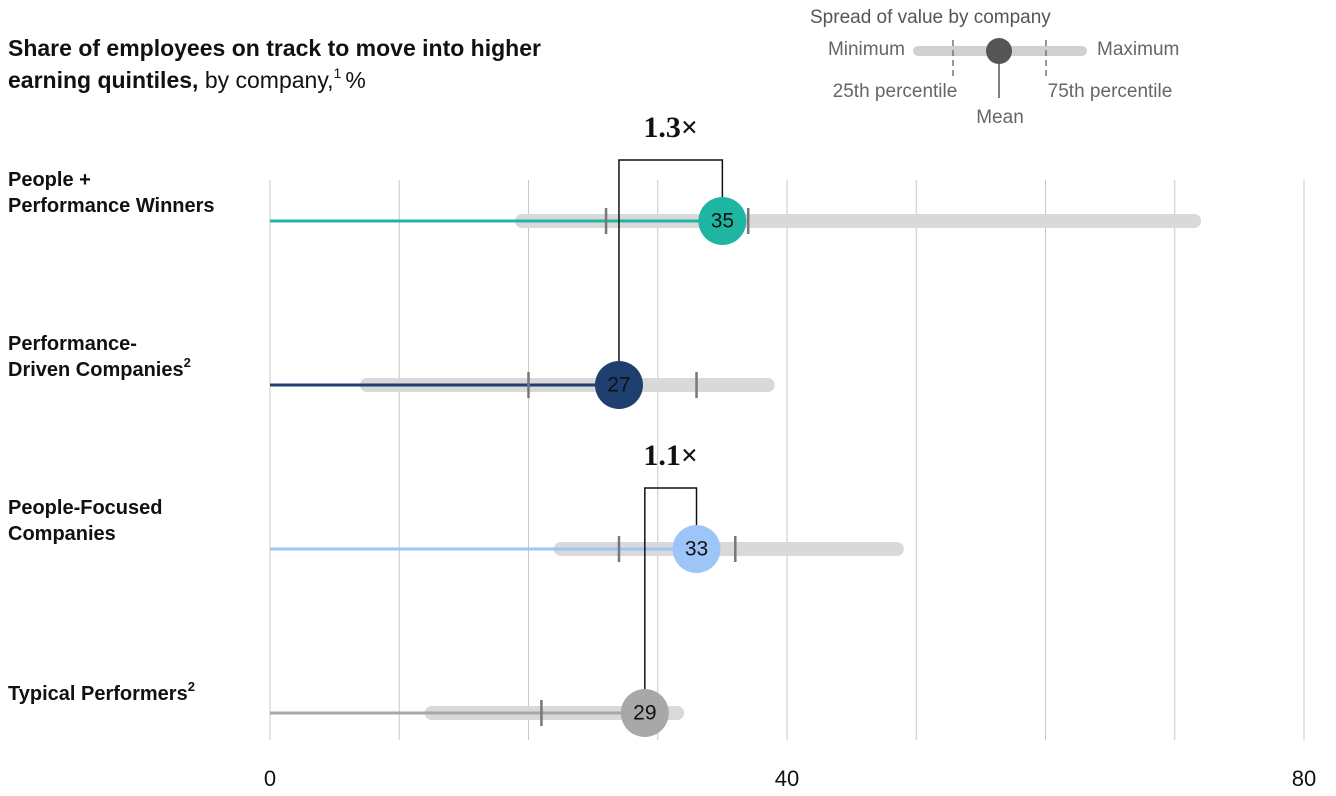 This screenshot has width=1336, height=796. What do you see at coordinates (269, 80) in the screenshot?
I see `title-rest: by company,` at bounding box center [269, 80].